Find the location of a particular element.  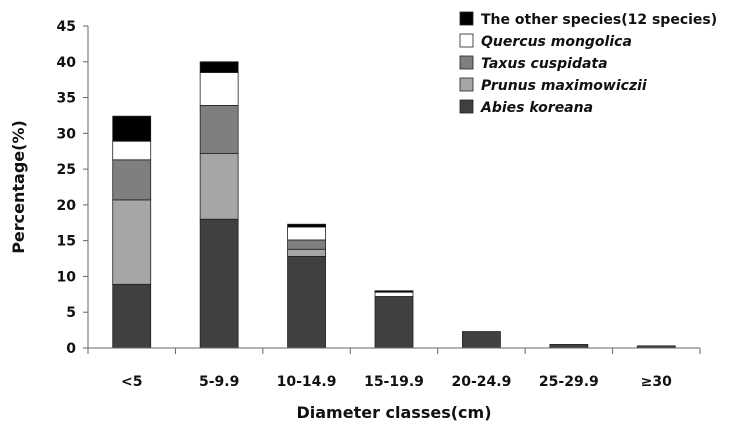

legend-item-quercus-mongolica: Quercus mongolica is located at coordinates (545, 41).